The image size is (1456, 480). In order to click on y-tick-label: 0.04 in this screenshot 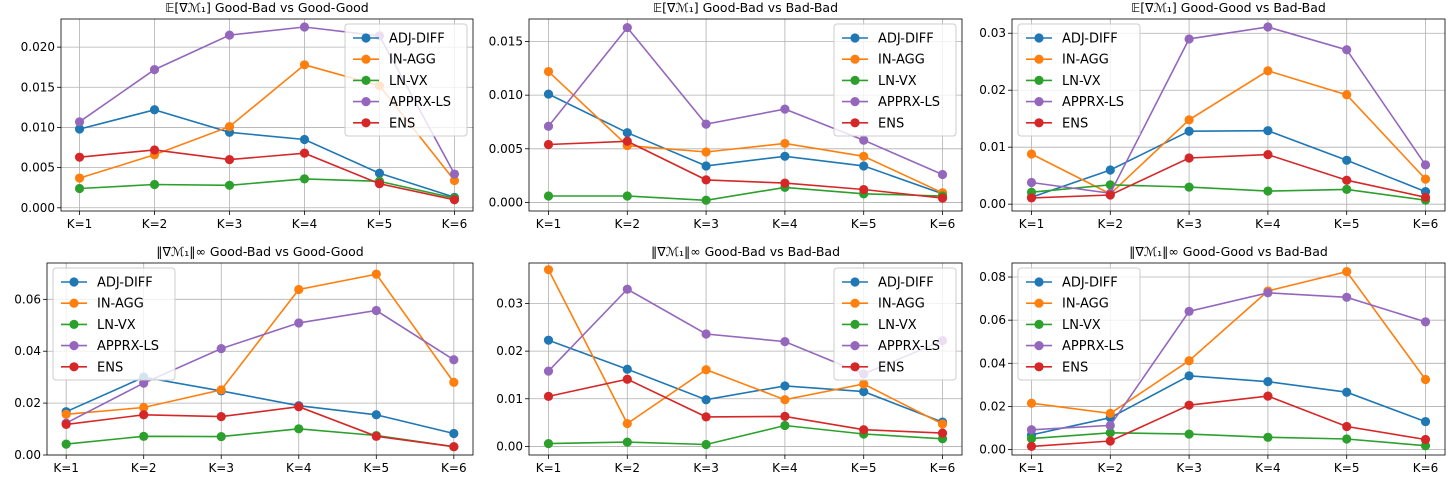, I will do `click(992, 363)`.